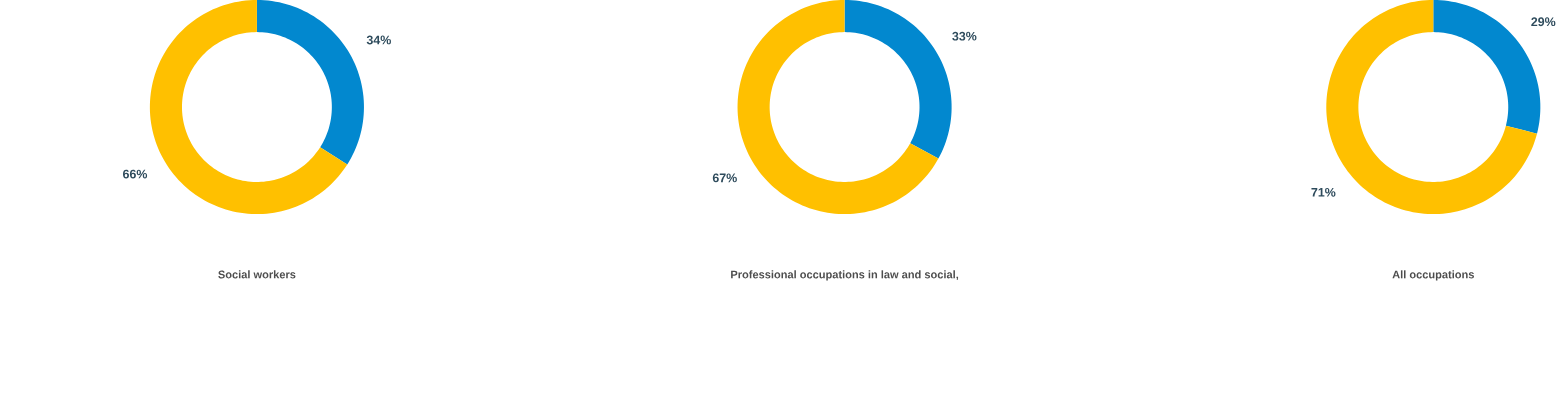 The width and height of the screenshot is (1558, 395). Describe the element at coordinates (1543, 22) in the screenshot. I see `data-label: 29%` at that location.